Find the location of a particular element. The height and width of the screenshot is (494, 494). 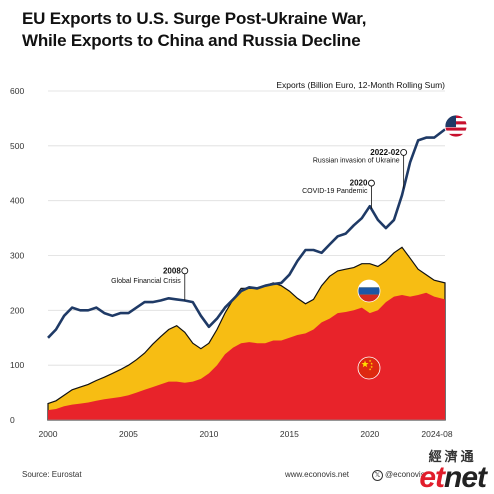

x-tick-label: 2000 is located at coordinates (48, 434).